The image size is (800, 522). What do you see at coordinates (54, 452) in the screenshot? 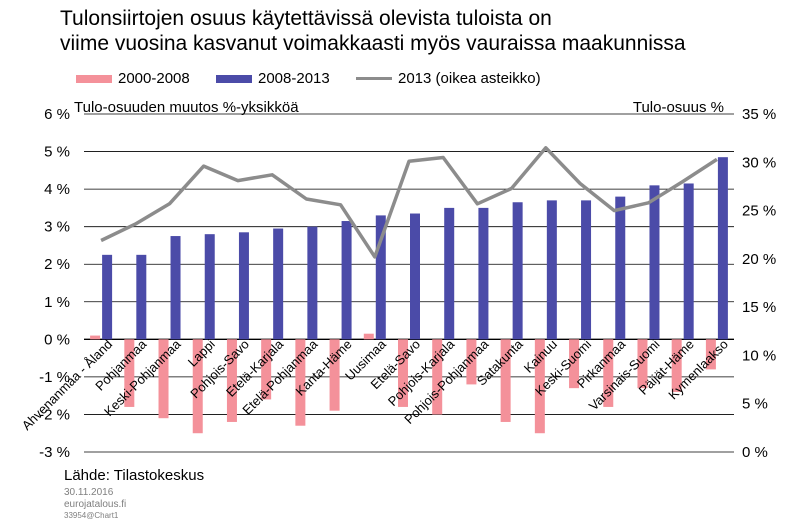
I see `left-tick-label: -3 %` at bounding box center [54, 452].